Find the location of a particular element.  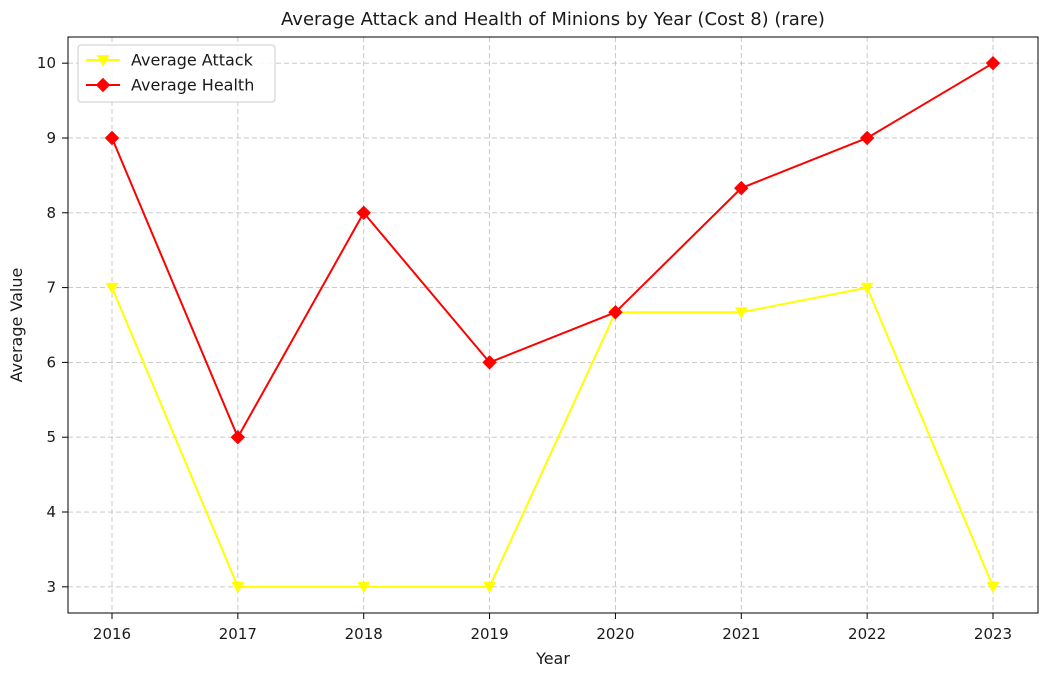

legend: Average Attack Average Health is located at coordinates (176, 73).